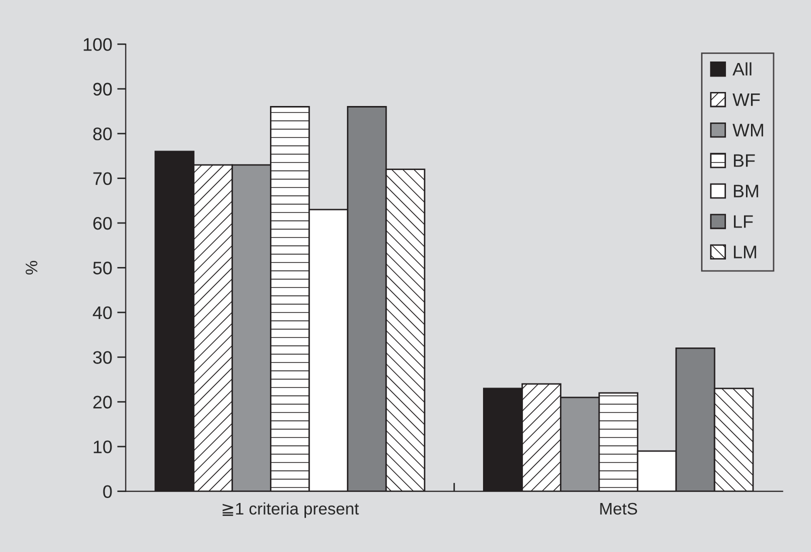 The width and height of the screenshot is (811, 552). Describe the element at coordinates (102, 313) in the screenshot. I see `y-tick-label: 40` at that location.